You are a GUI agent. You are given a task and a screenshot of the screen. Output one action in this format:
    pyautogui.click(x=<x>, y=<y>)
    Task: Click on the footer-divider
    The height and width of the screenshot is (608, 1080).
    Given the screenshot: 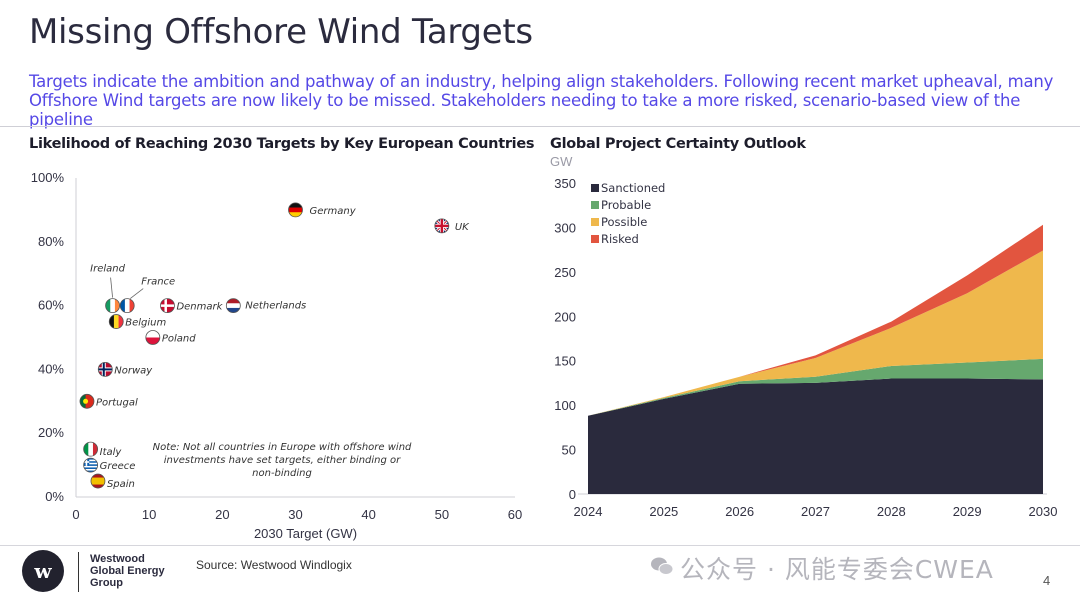 What is the action you would take?
    pyautogui.click(x=540, y=545)
    